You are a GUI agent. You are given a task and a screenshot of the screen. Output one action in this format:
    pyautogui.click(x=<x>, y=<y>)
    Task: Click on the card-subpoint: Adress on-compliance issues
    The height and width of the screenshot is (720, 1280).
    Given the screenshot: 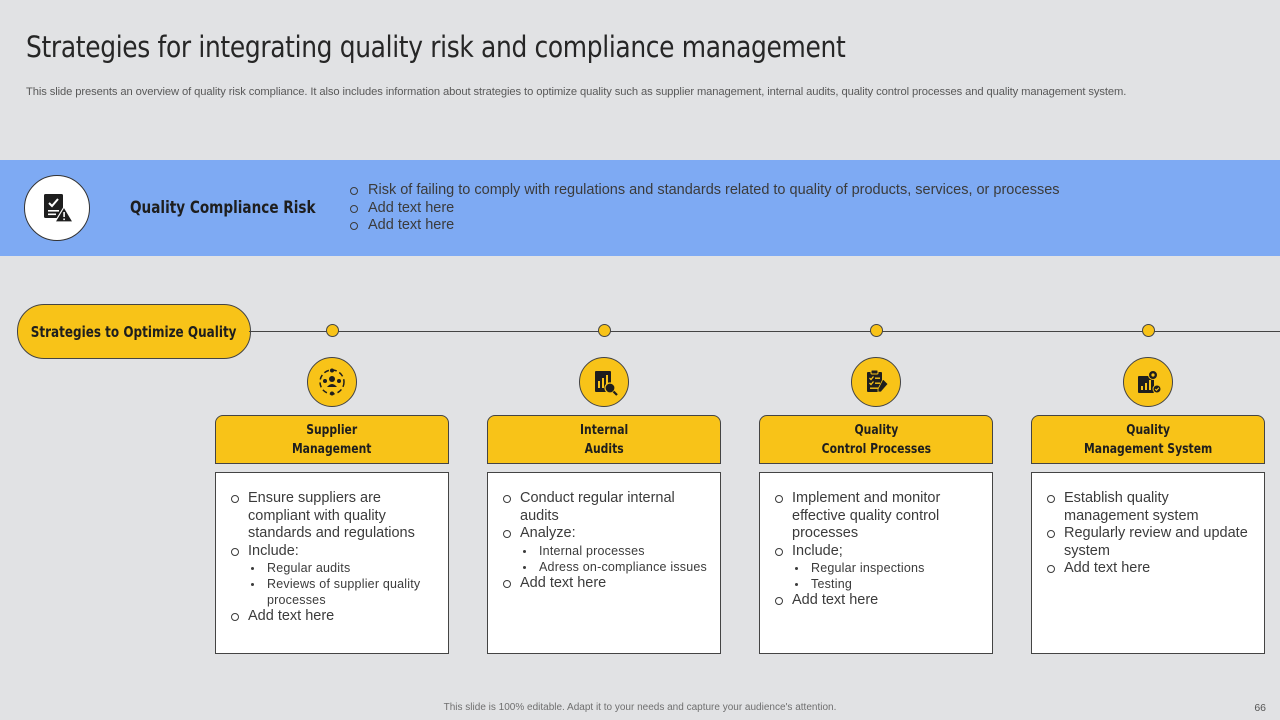 What is the action you would take?
    pyautogui.click(x=616, y=567)
    